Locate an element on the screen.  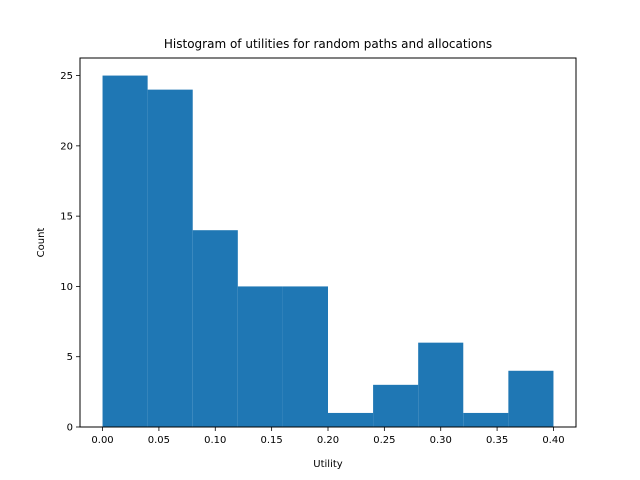
x-tick-label: 0.35 is located at coordinates (497, 440).